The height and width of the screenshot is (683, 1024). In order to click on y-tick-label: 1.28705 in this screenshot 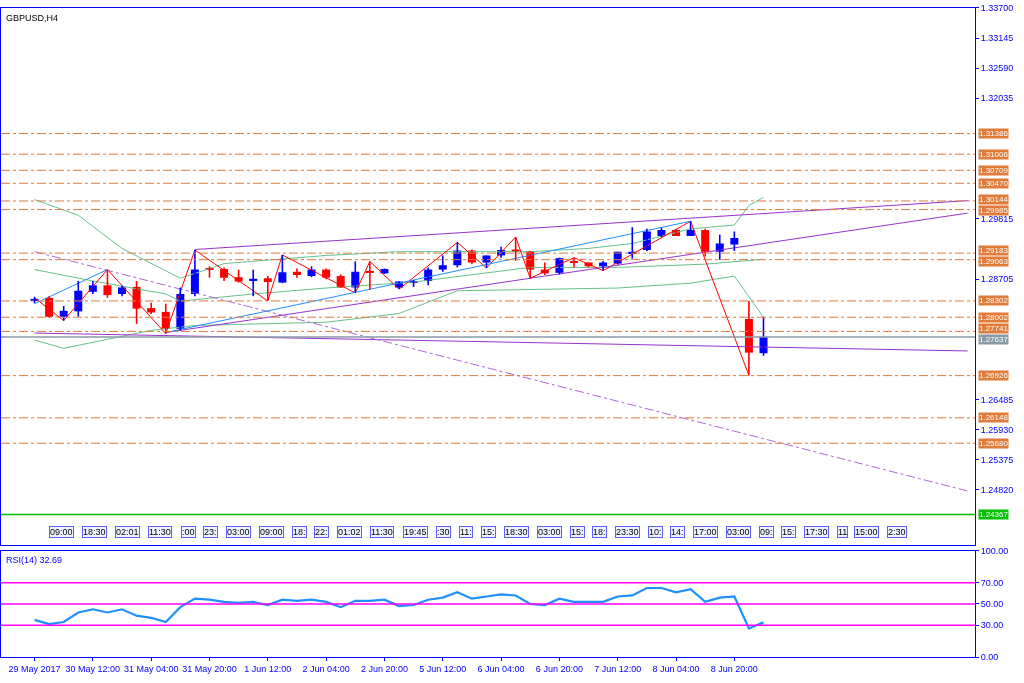, I will do `click(997, 279)`.